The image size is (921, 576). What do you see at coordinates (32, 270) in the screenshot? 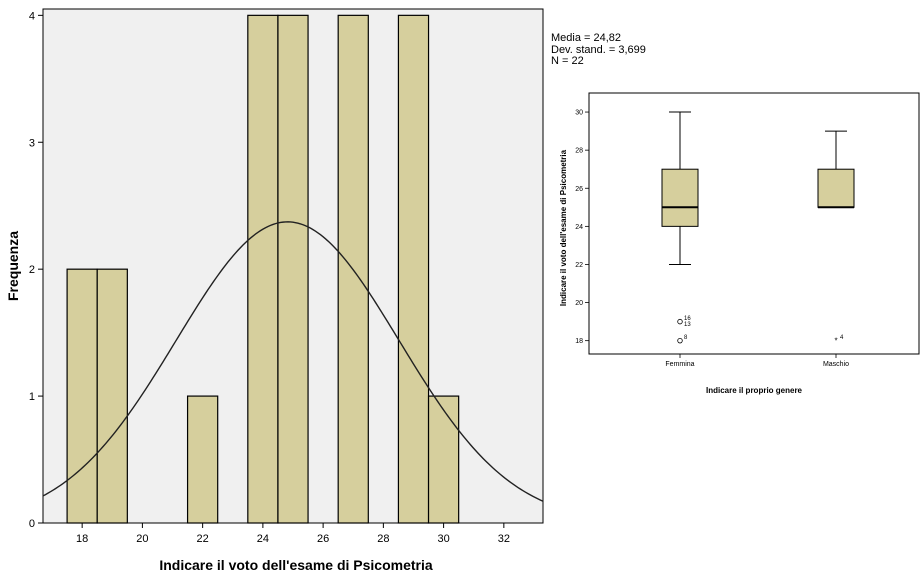
I see `hist-y-tick-label: 2` at bounding box center [32, 270].